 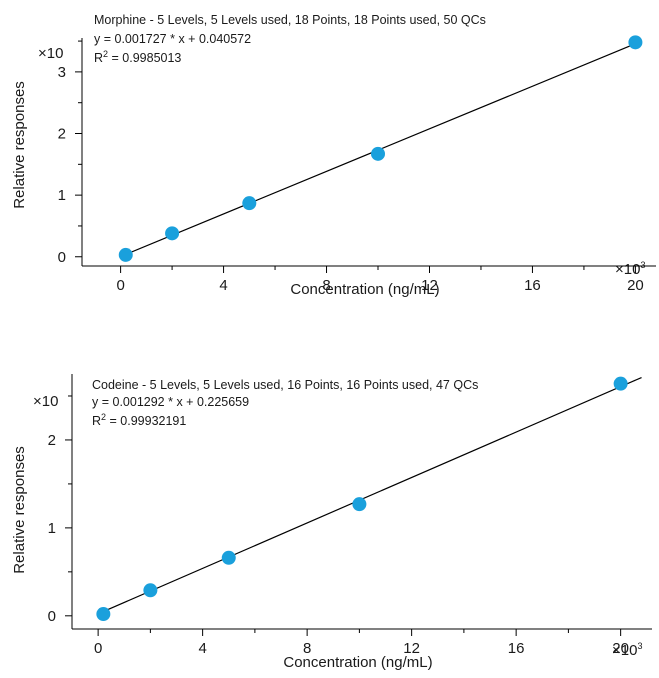 What do you see at coordinates (172, 39) in the screenshot?
I see `chart-annotation-line2: y = 0.001727 * x + 0.040572` at bounding box center [172, 39].